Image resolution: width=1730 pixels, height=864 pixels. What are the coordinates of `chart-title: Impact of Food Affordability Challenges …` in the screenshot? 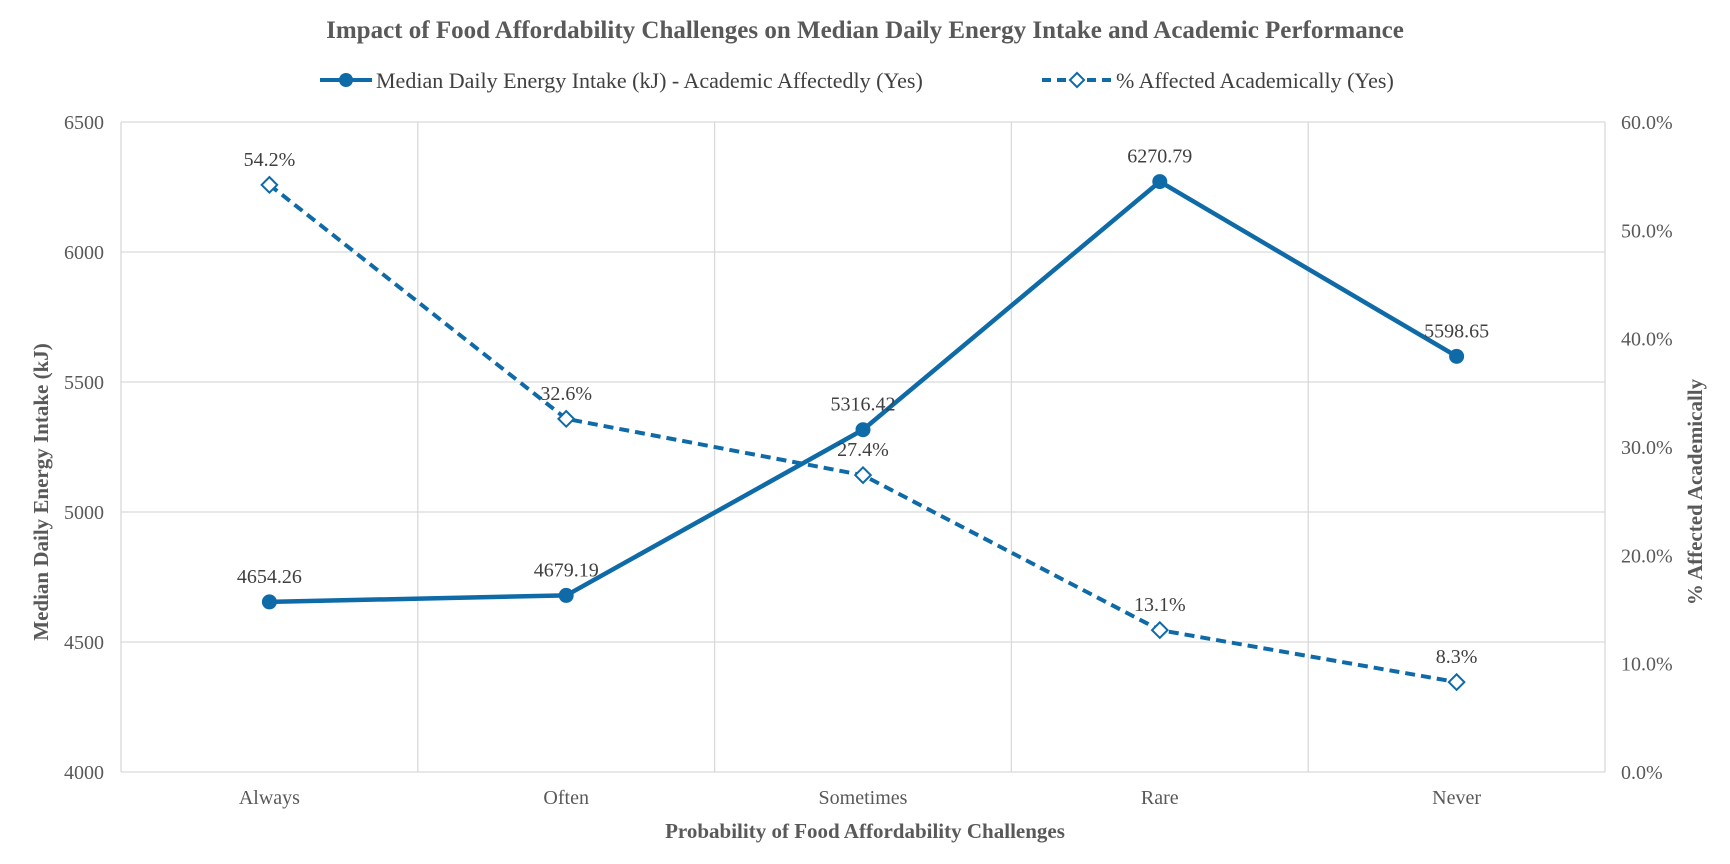 It's located at (865, 30).